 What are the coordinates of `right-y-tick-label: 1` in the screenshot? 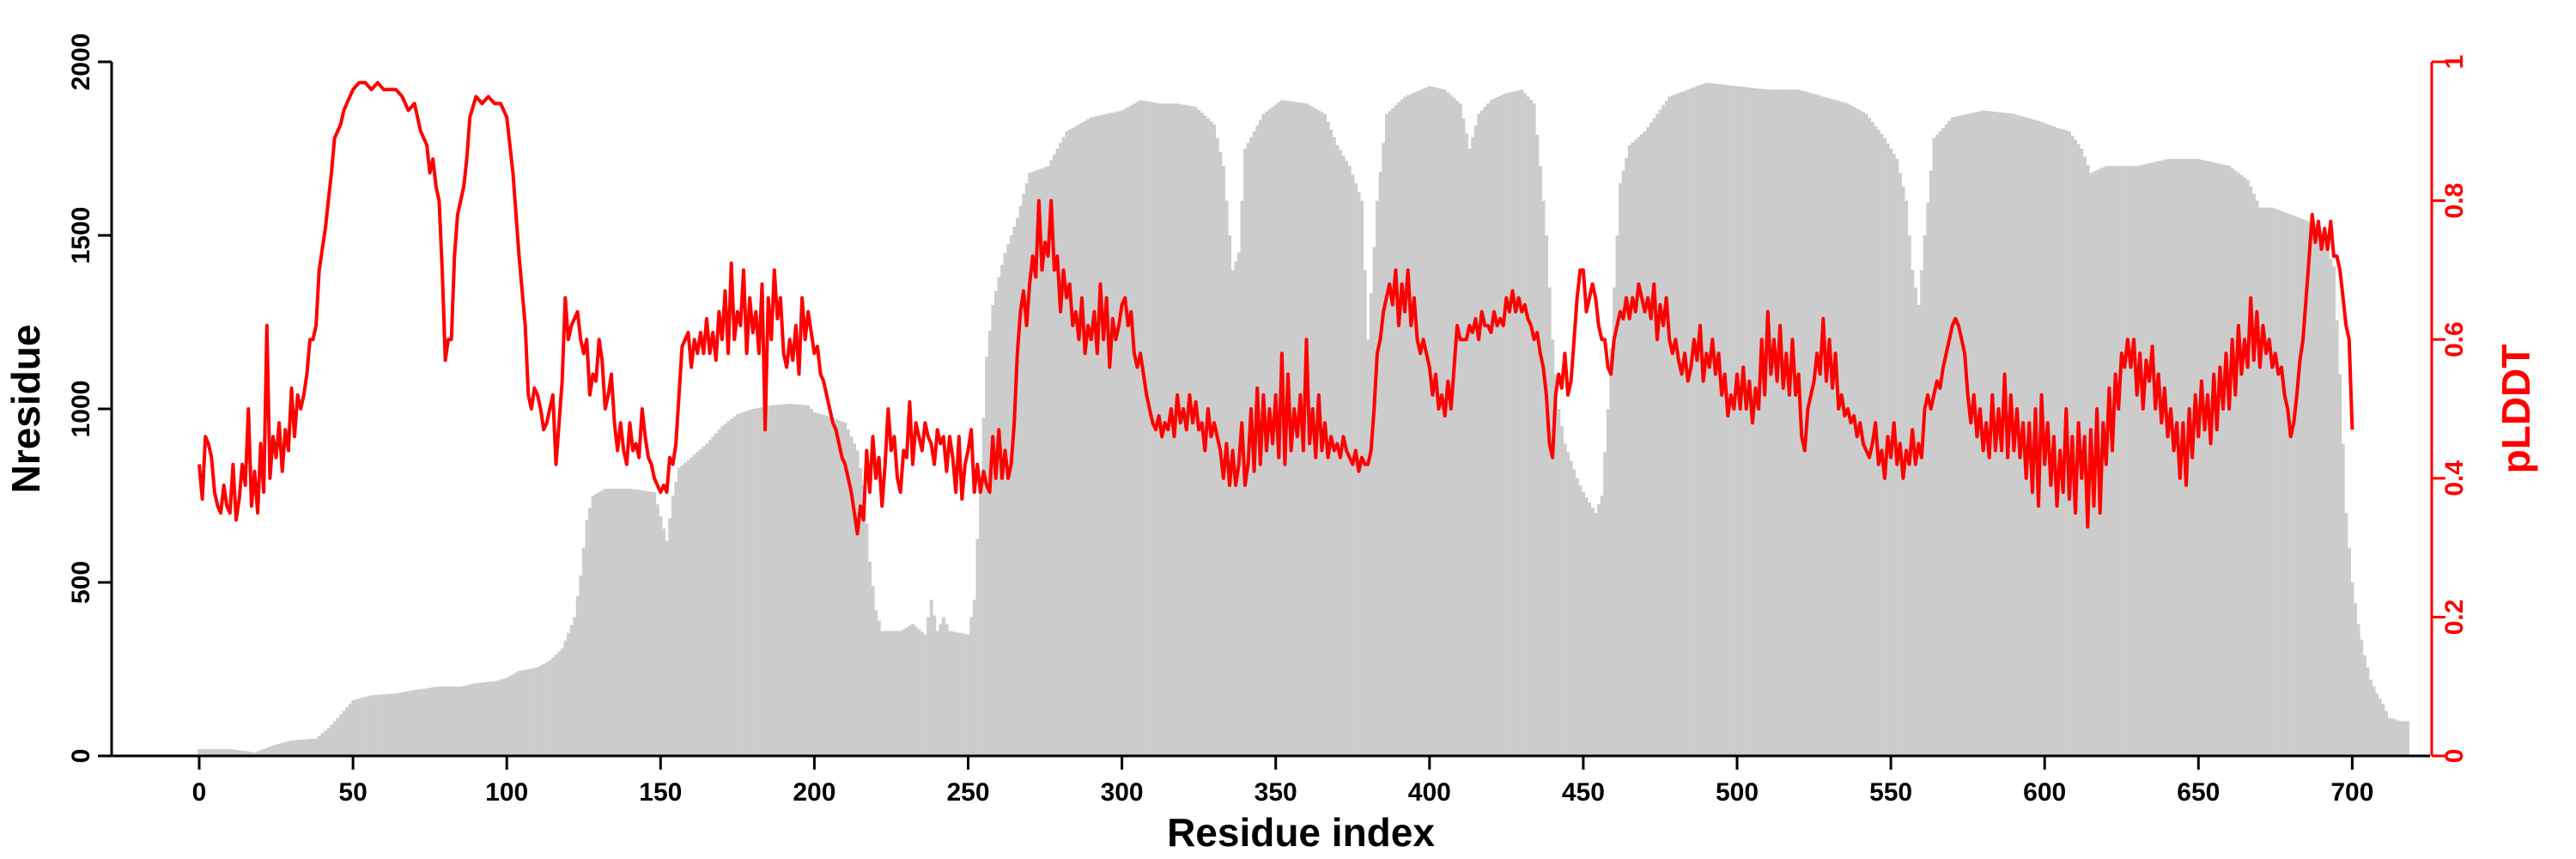 It's located at (2455, 63).